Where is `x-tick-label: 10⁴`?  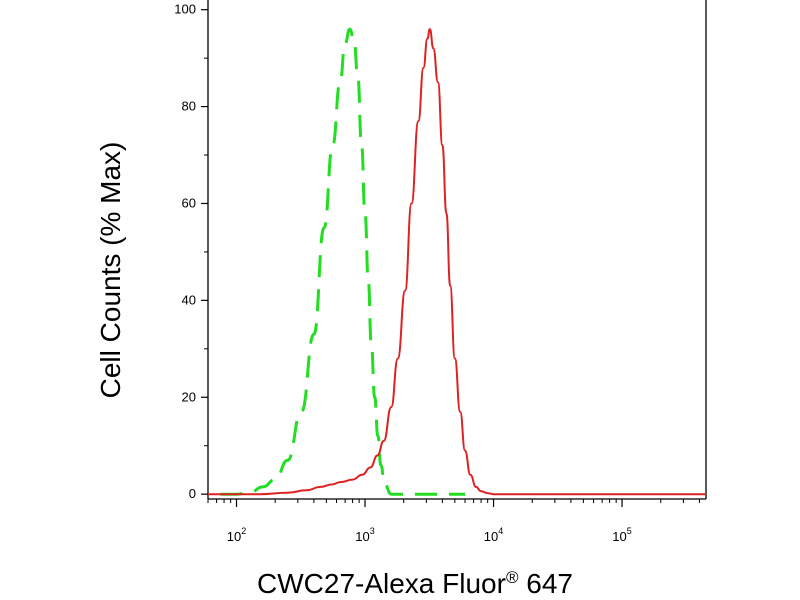 x-tick-label: 10⁴ is located at coordinates (493, 535).